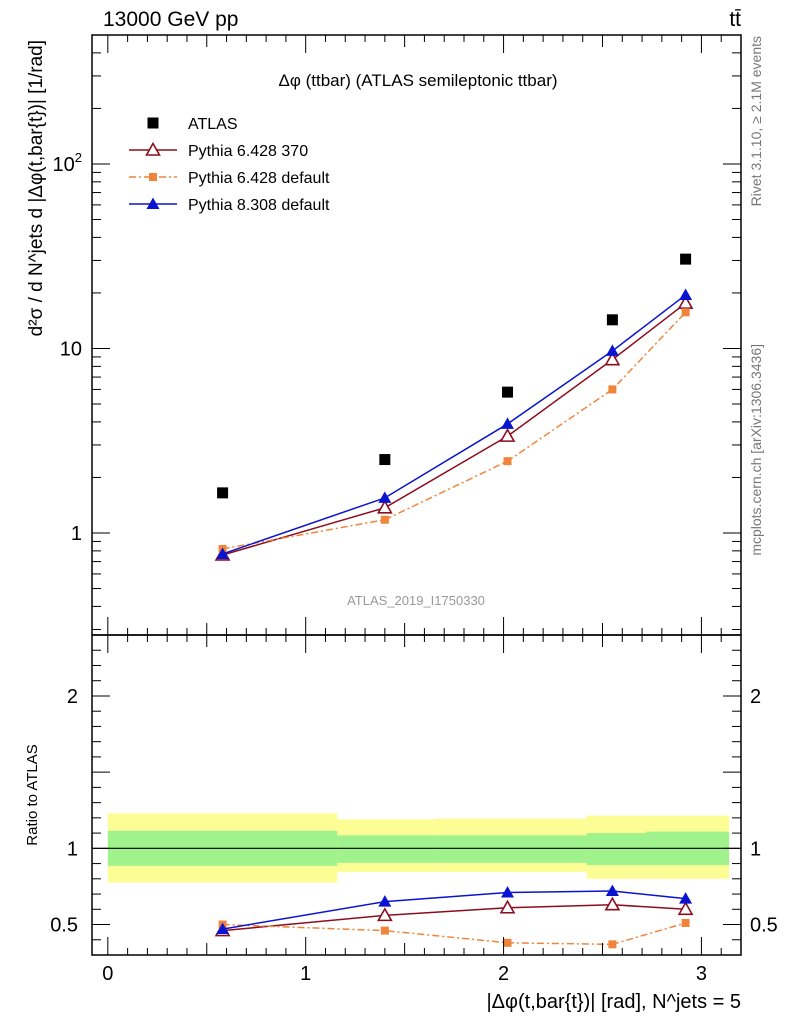  I want to click on main-y-tick-label-1: 10, so click(71, 349).